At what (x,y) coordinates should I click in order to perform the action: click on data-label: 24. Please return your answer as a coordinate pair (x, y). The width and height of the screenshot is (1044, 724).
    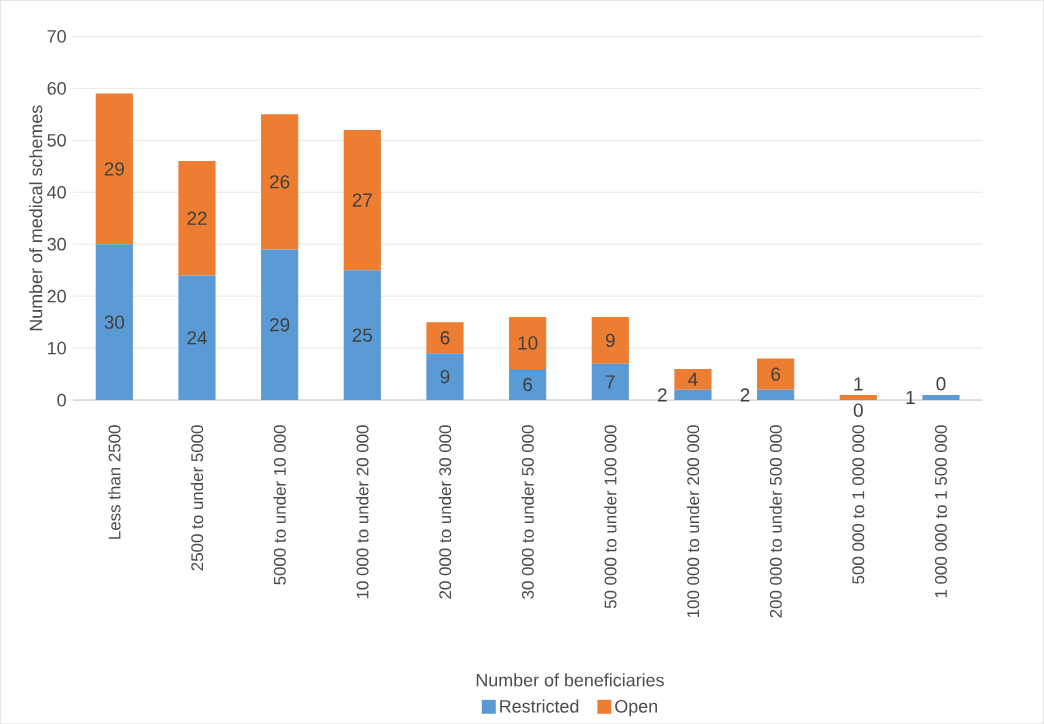
    Looking at the image, I should click on (197, 338).